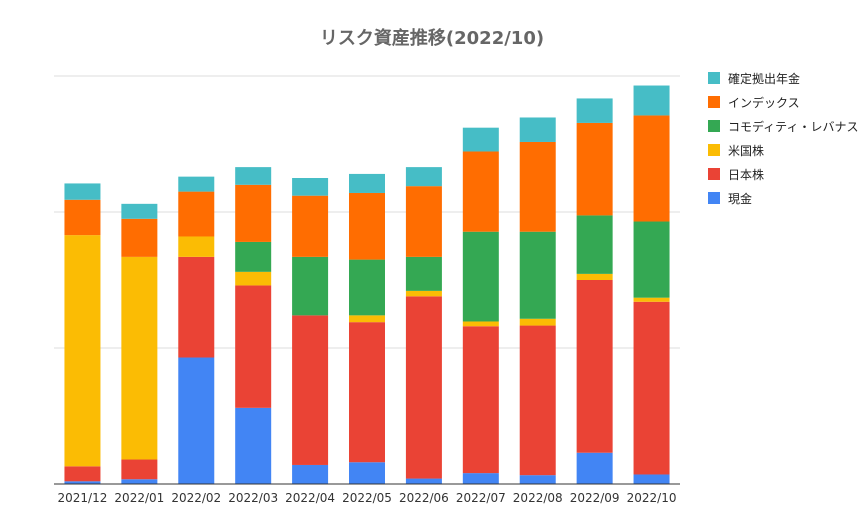  What do you see at coordinates (423, 481) in the screenshot?
I see `bar-segment-2022/06-現金` at bounding box center [423, 481].